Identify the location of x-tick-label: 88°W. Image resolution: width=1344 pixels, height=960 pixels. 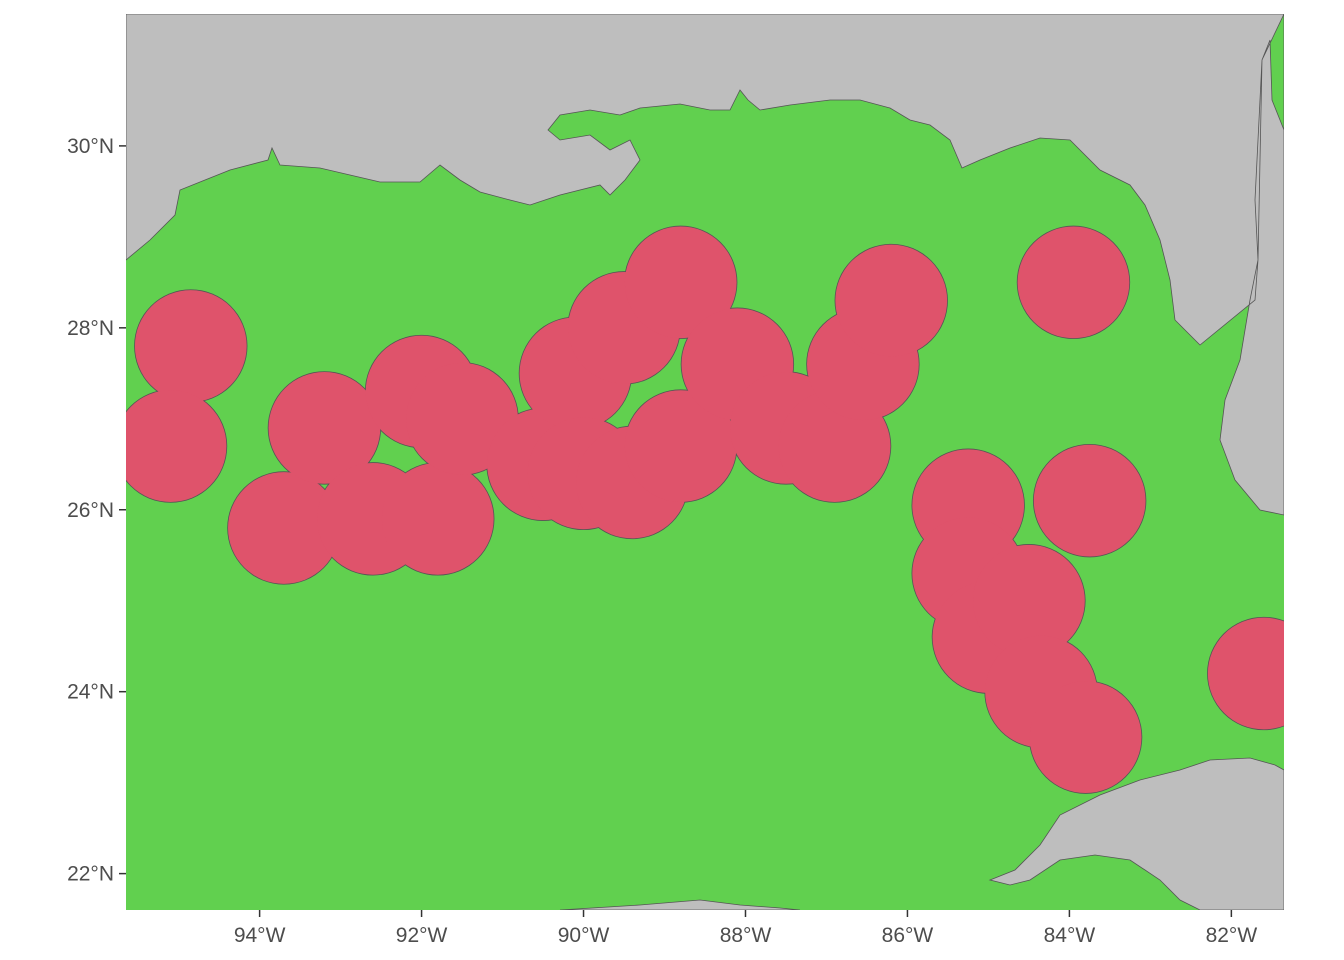
(746, 935).